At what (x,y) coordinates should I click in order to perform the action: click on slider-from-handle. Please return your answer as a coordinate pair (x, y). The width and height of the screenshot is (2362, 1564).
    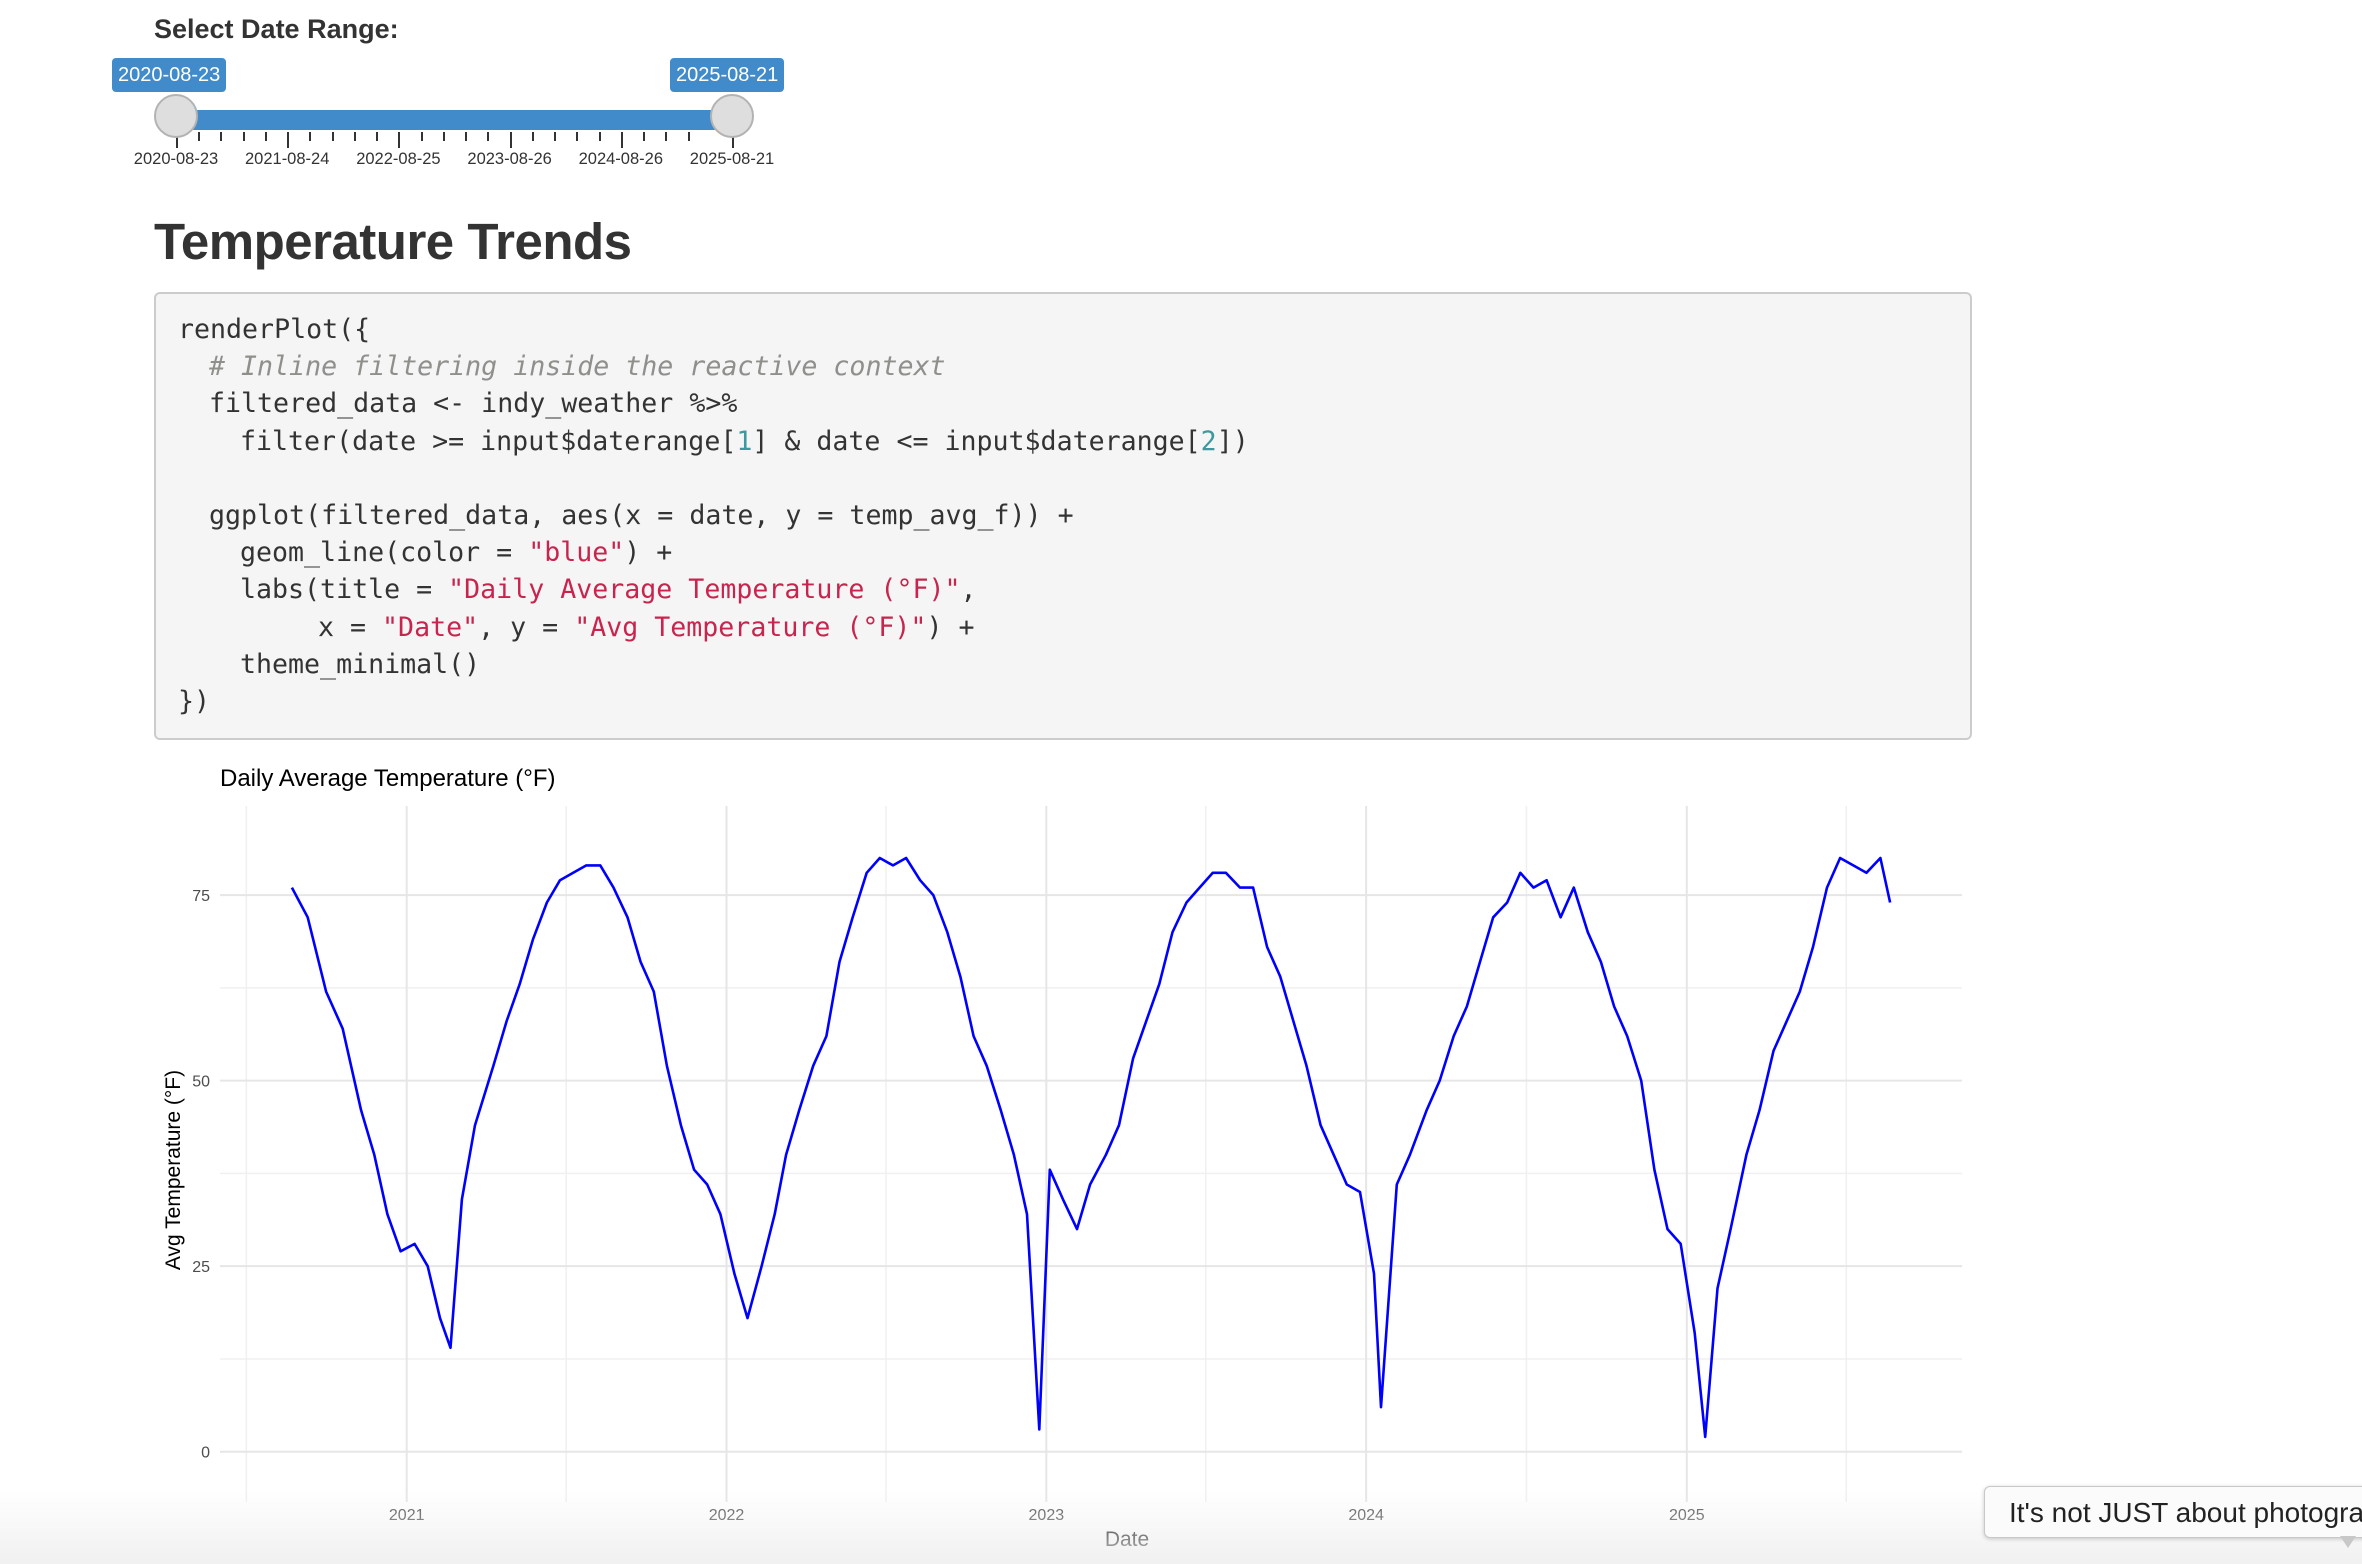
    Looking at the image, I should click on (176, 116).